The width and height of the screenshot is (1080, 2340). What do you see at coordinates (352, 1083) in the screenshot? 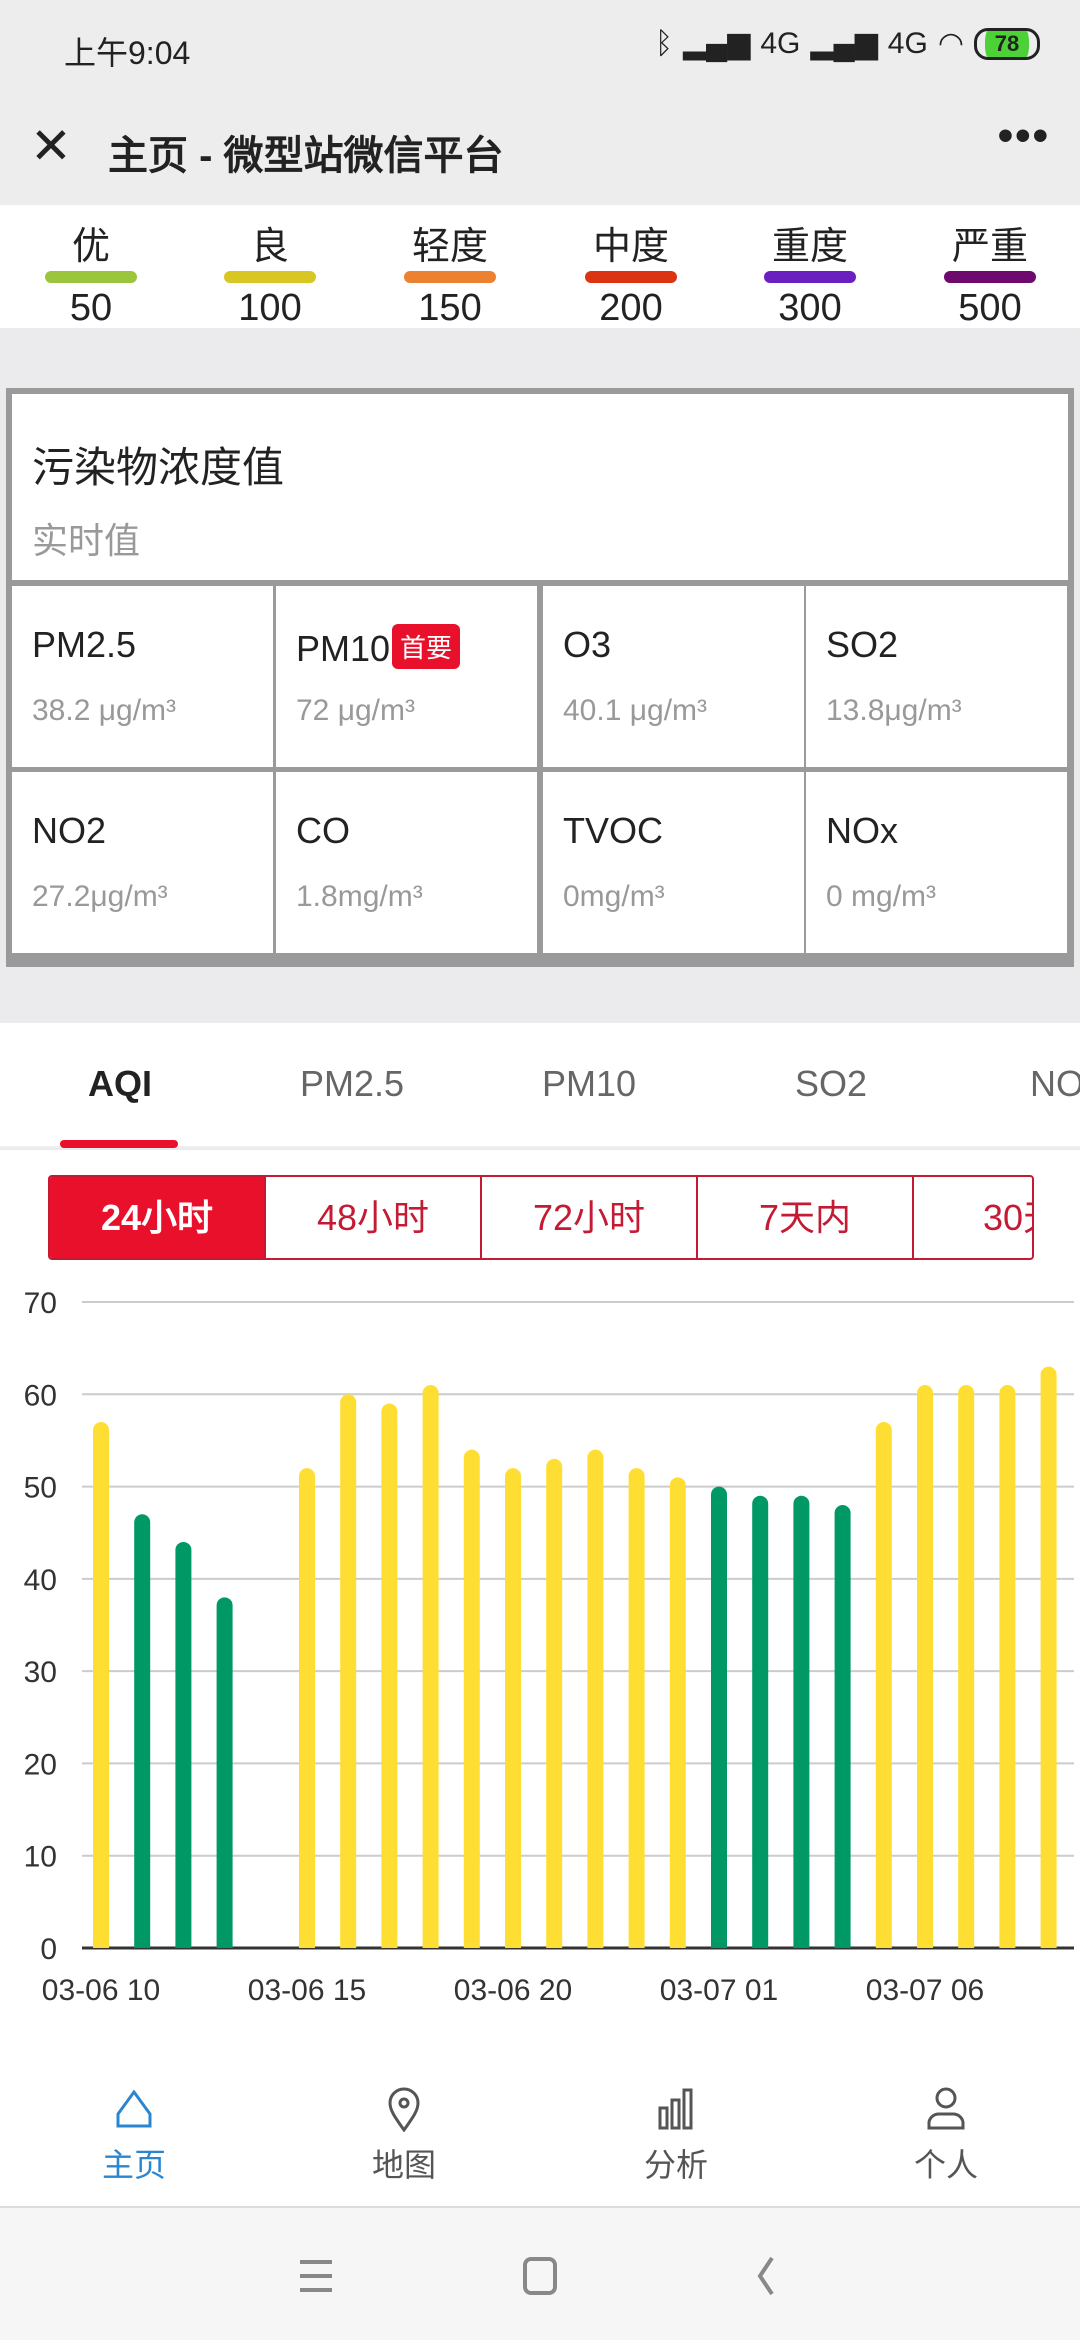
I see `tab-pm25: PM2.5` at bounding box center [352, 1083].